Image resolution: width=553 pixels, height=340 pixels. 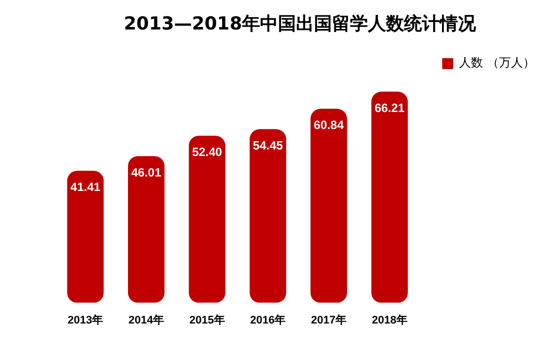 I want to click on chart-title: 2013—2018年中国出国留学人数统计情况, so click(x=301, y=23).